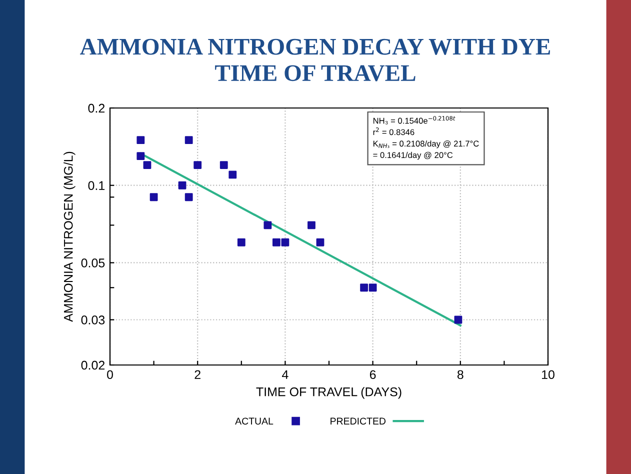  Describe the element at coordinates (96, 108) in the screenshot. I see `y-tick-label: 0.2` at that location.